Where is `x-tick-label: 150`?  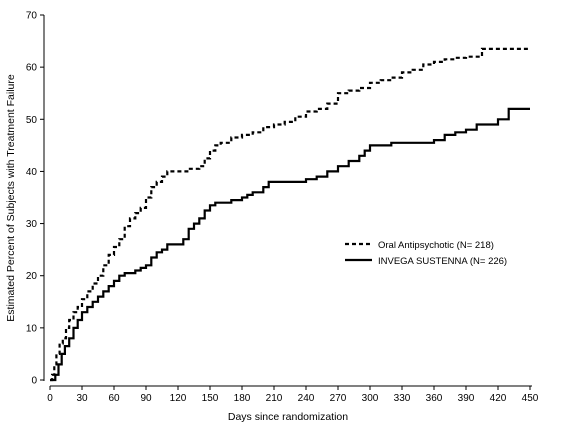 x-tick-label: 150 is located at coordinates (210, 398).